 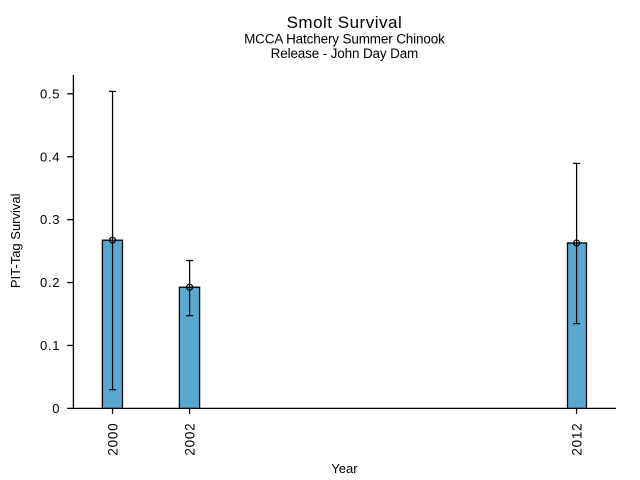 I want to click on svg-text: 0, so click(x=56, y=408).